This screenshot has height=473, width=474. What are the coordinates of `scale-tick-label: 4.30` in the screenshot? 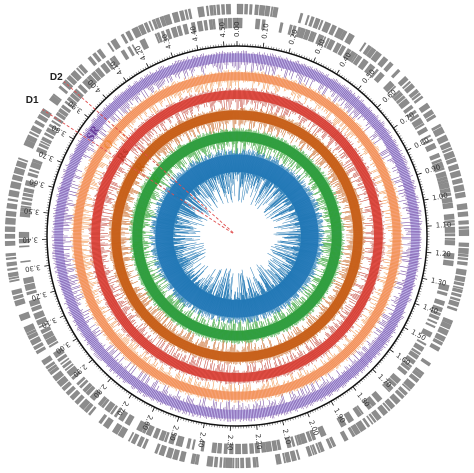 It's located at (167, 41).